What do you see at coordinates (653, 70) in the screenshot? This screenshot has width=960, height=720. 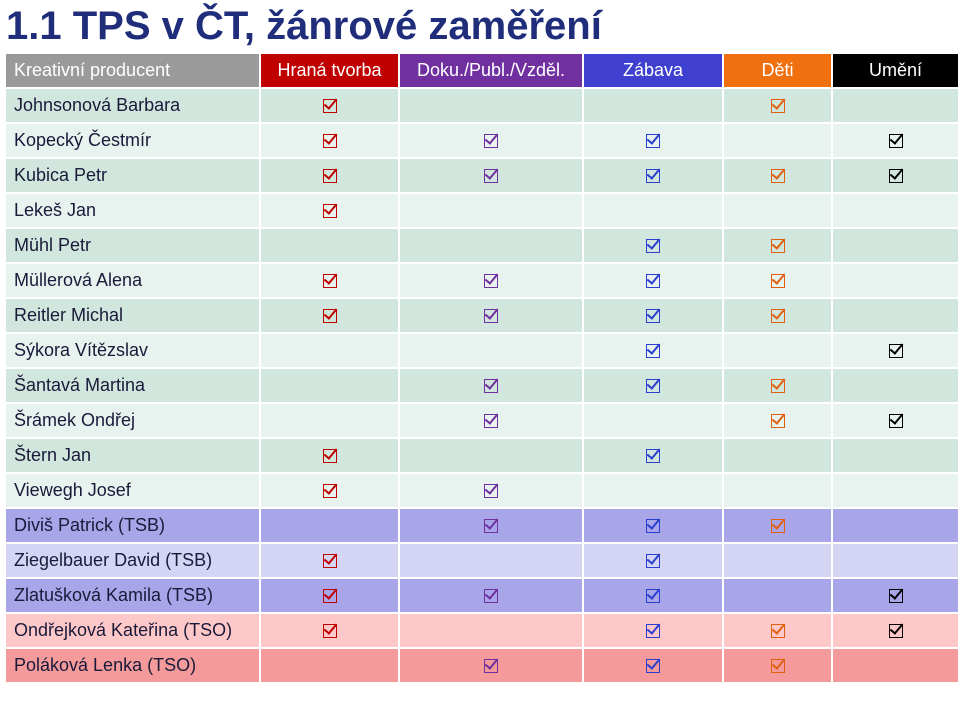 I see `header-entertainment: Zábava` at bounding box center [653, 70].